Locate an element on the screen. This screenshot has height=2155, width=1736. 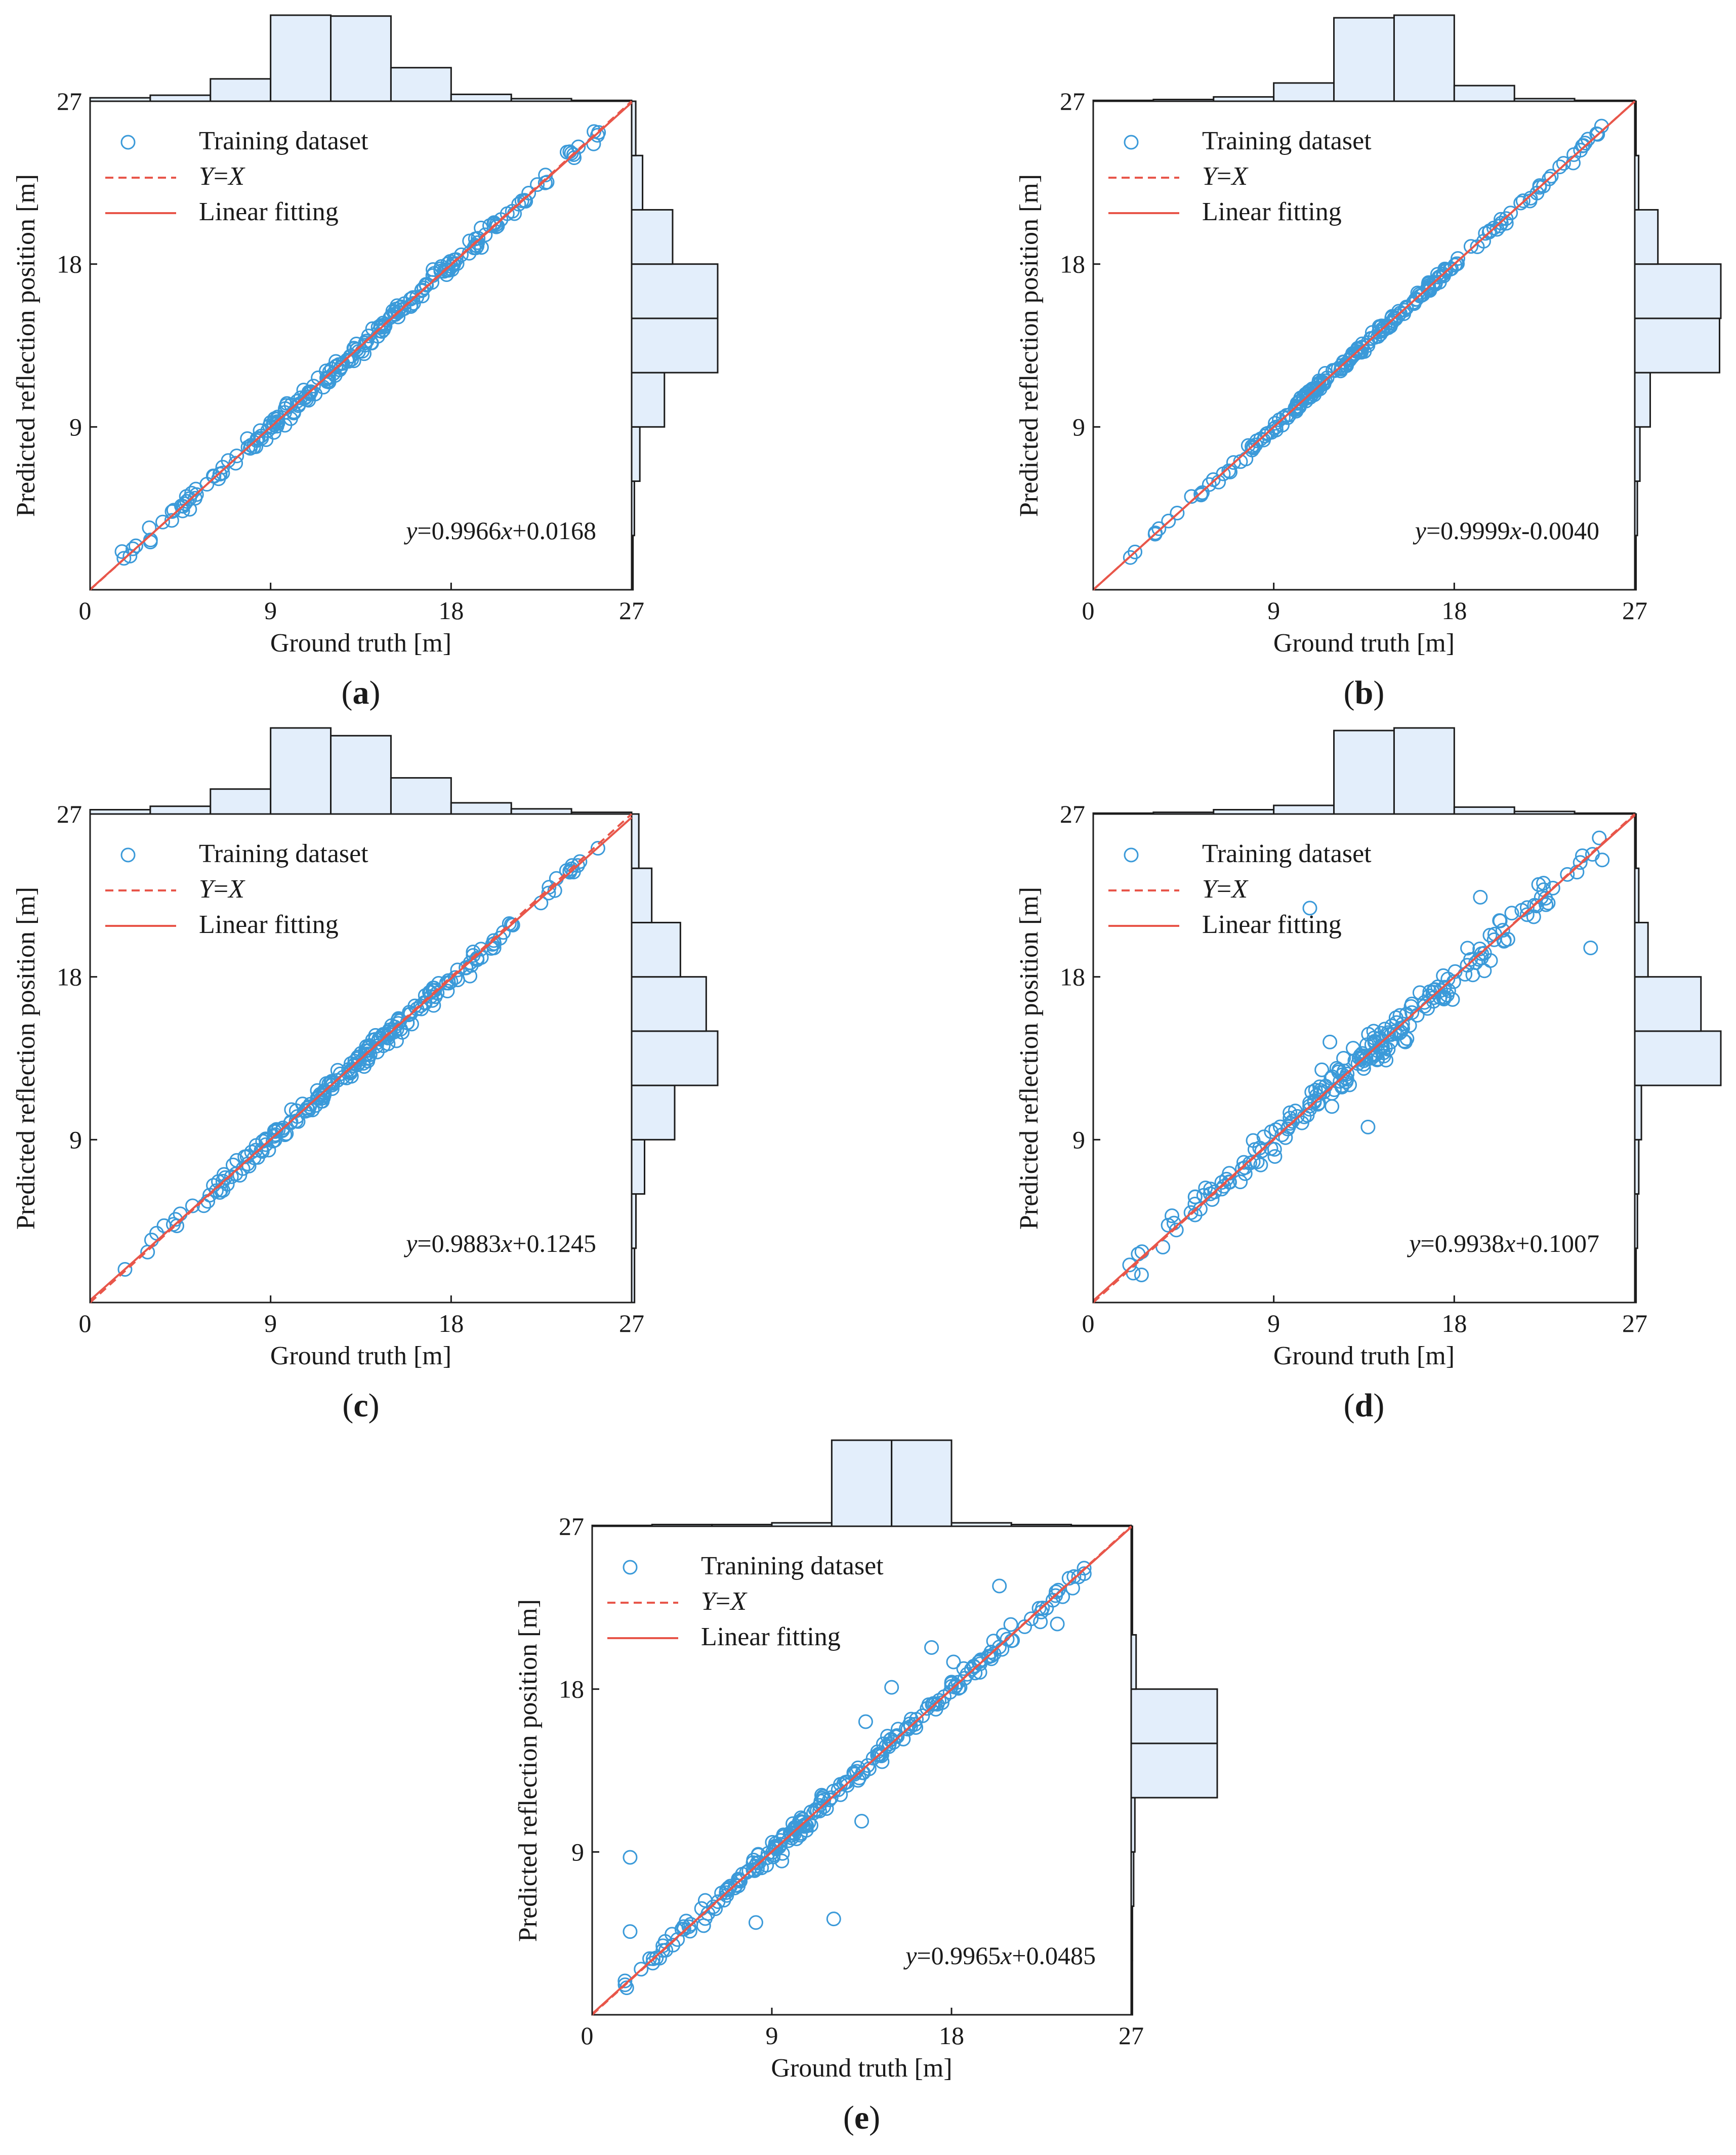
x-tick-label: 18 is located at coordinates (451, 1323).